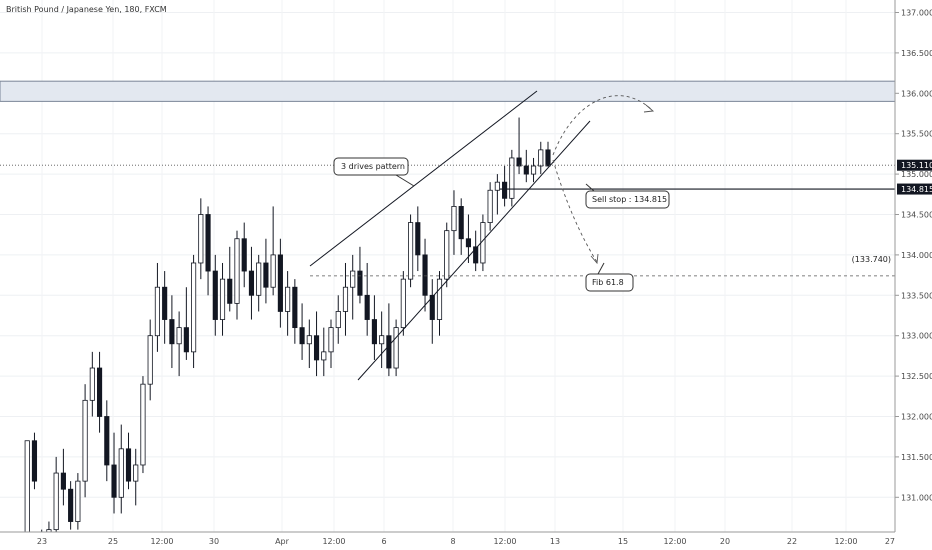 This screenshot has width=932, height=550. Describe the element at coordinates (916, 53) in the screenshot. I see `price-tick-label: 136.500` at that location.